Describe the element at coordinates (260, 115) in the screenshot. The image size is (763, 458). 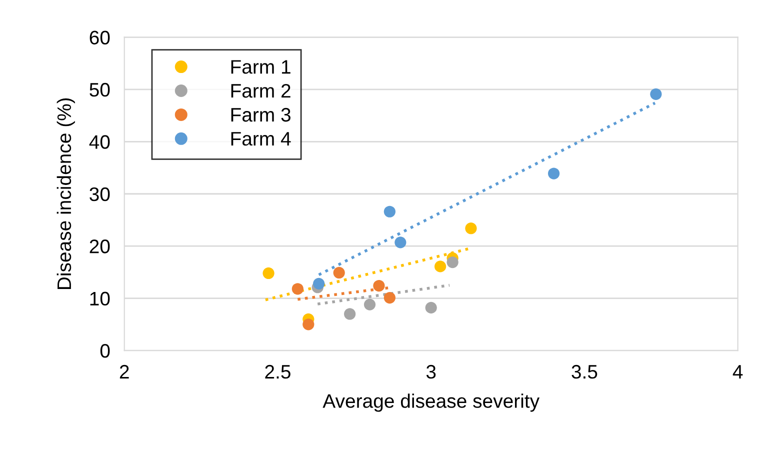
I see `legend-label: Farm 3` at that location.